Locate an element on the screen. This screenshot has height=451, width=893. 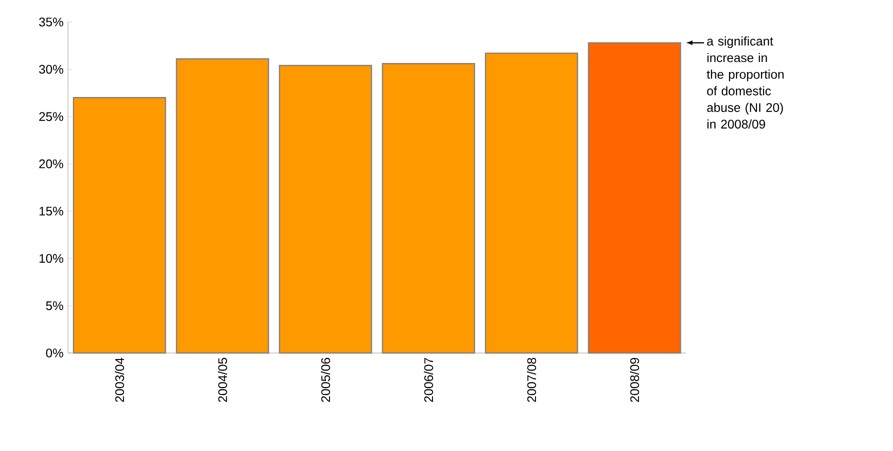
y-tick-label: 25% is located at coordinates (51, 116).